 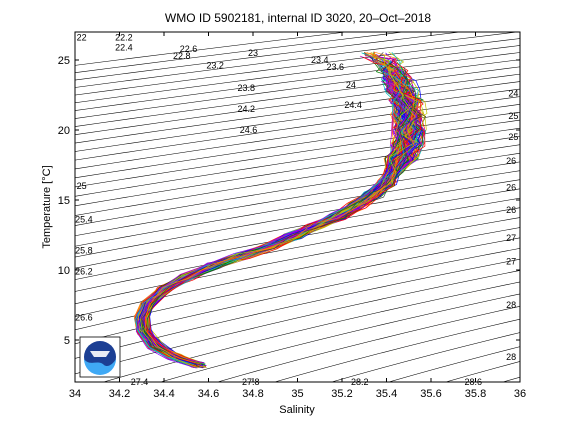 What do you see at coordinates (64, 201) in the screenshot?
I see `y-tick-label: 15` at bounding box center [64, 201].